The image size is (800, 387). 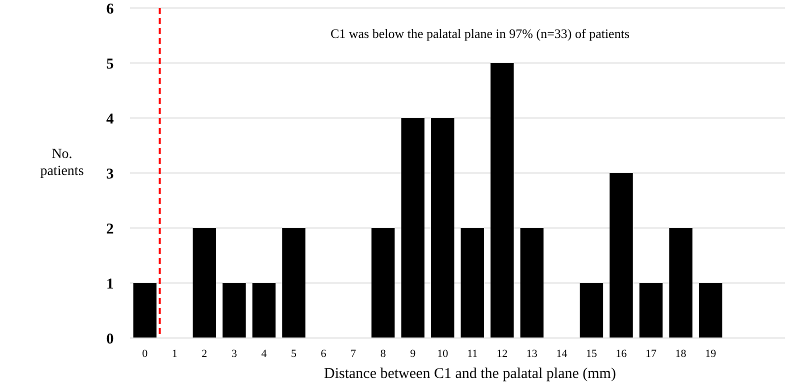 What do you see at coordinates (652, 354) in the screenshot?
I see `x-tick-label: 17` at bounding box center [652, 354].